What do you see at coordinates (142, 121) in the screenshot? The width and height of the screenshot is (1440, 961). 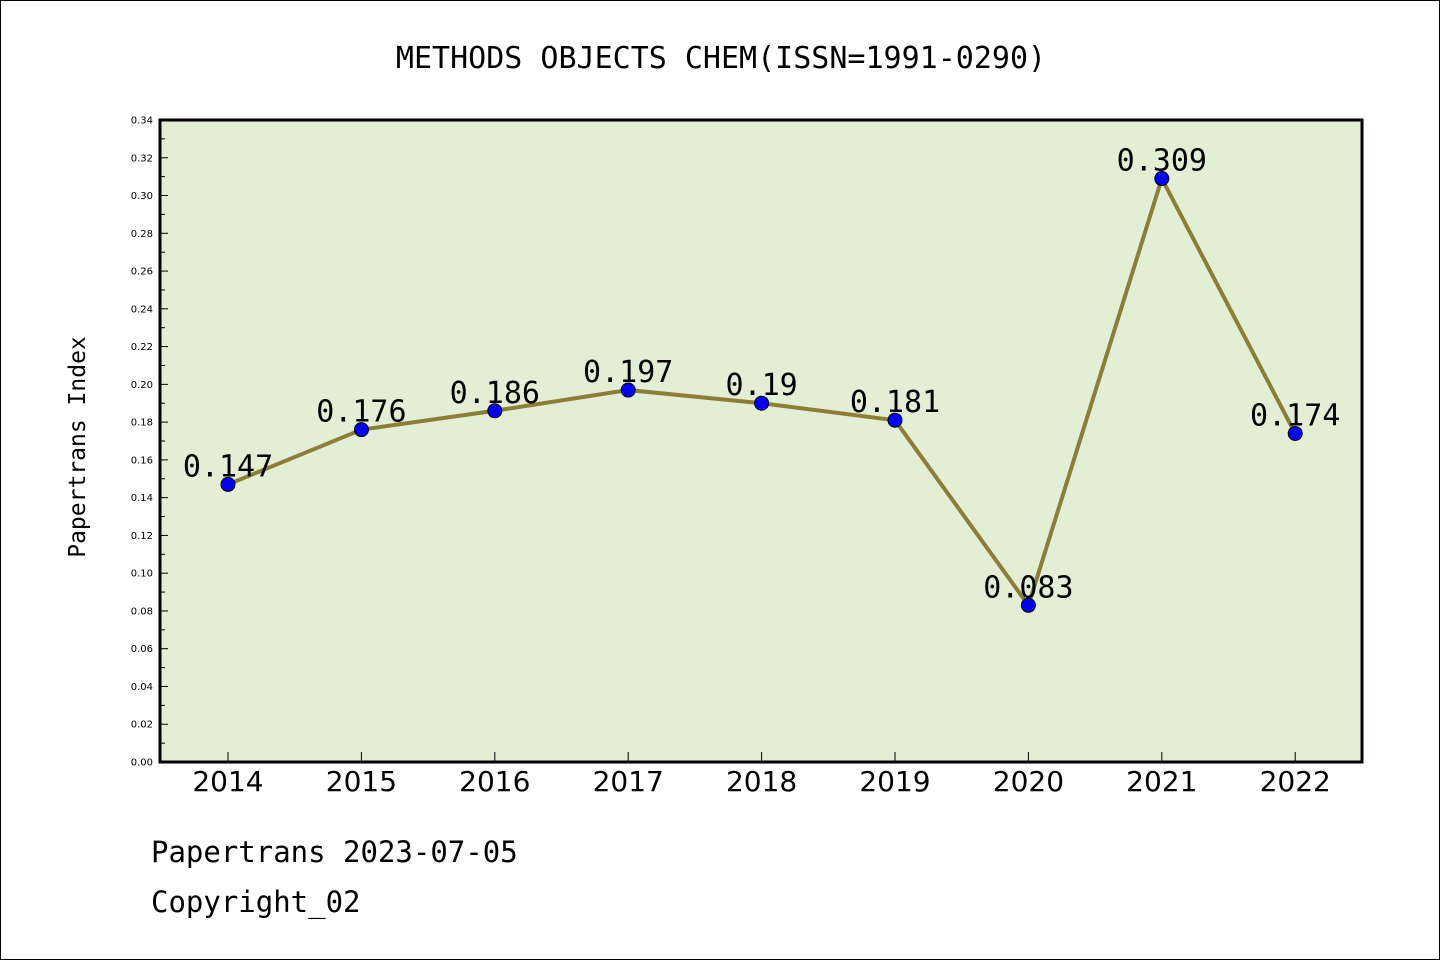 I see `y-tick-label: 0.34` at bounding box center [142, 121].